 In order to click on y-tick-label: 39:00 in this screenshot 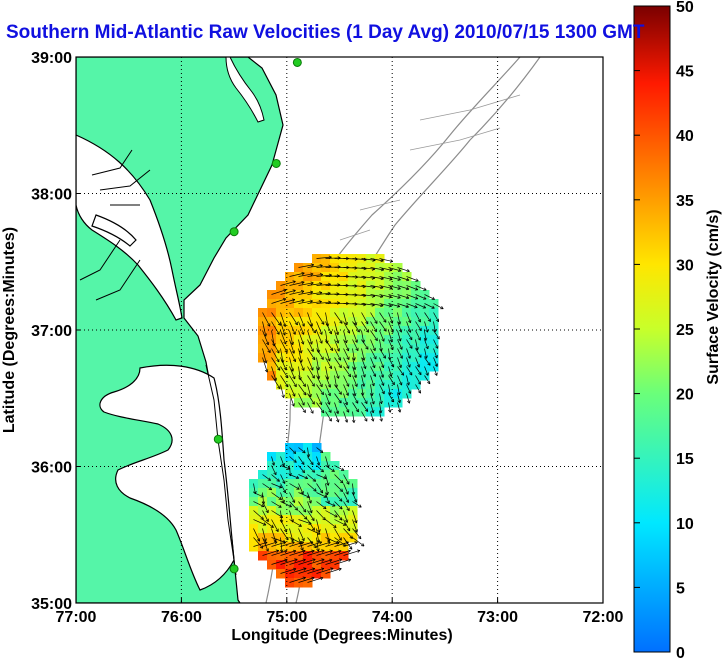, I will do `click(51, 58)`.